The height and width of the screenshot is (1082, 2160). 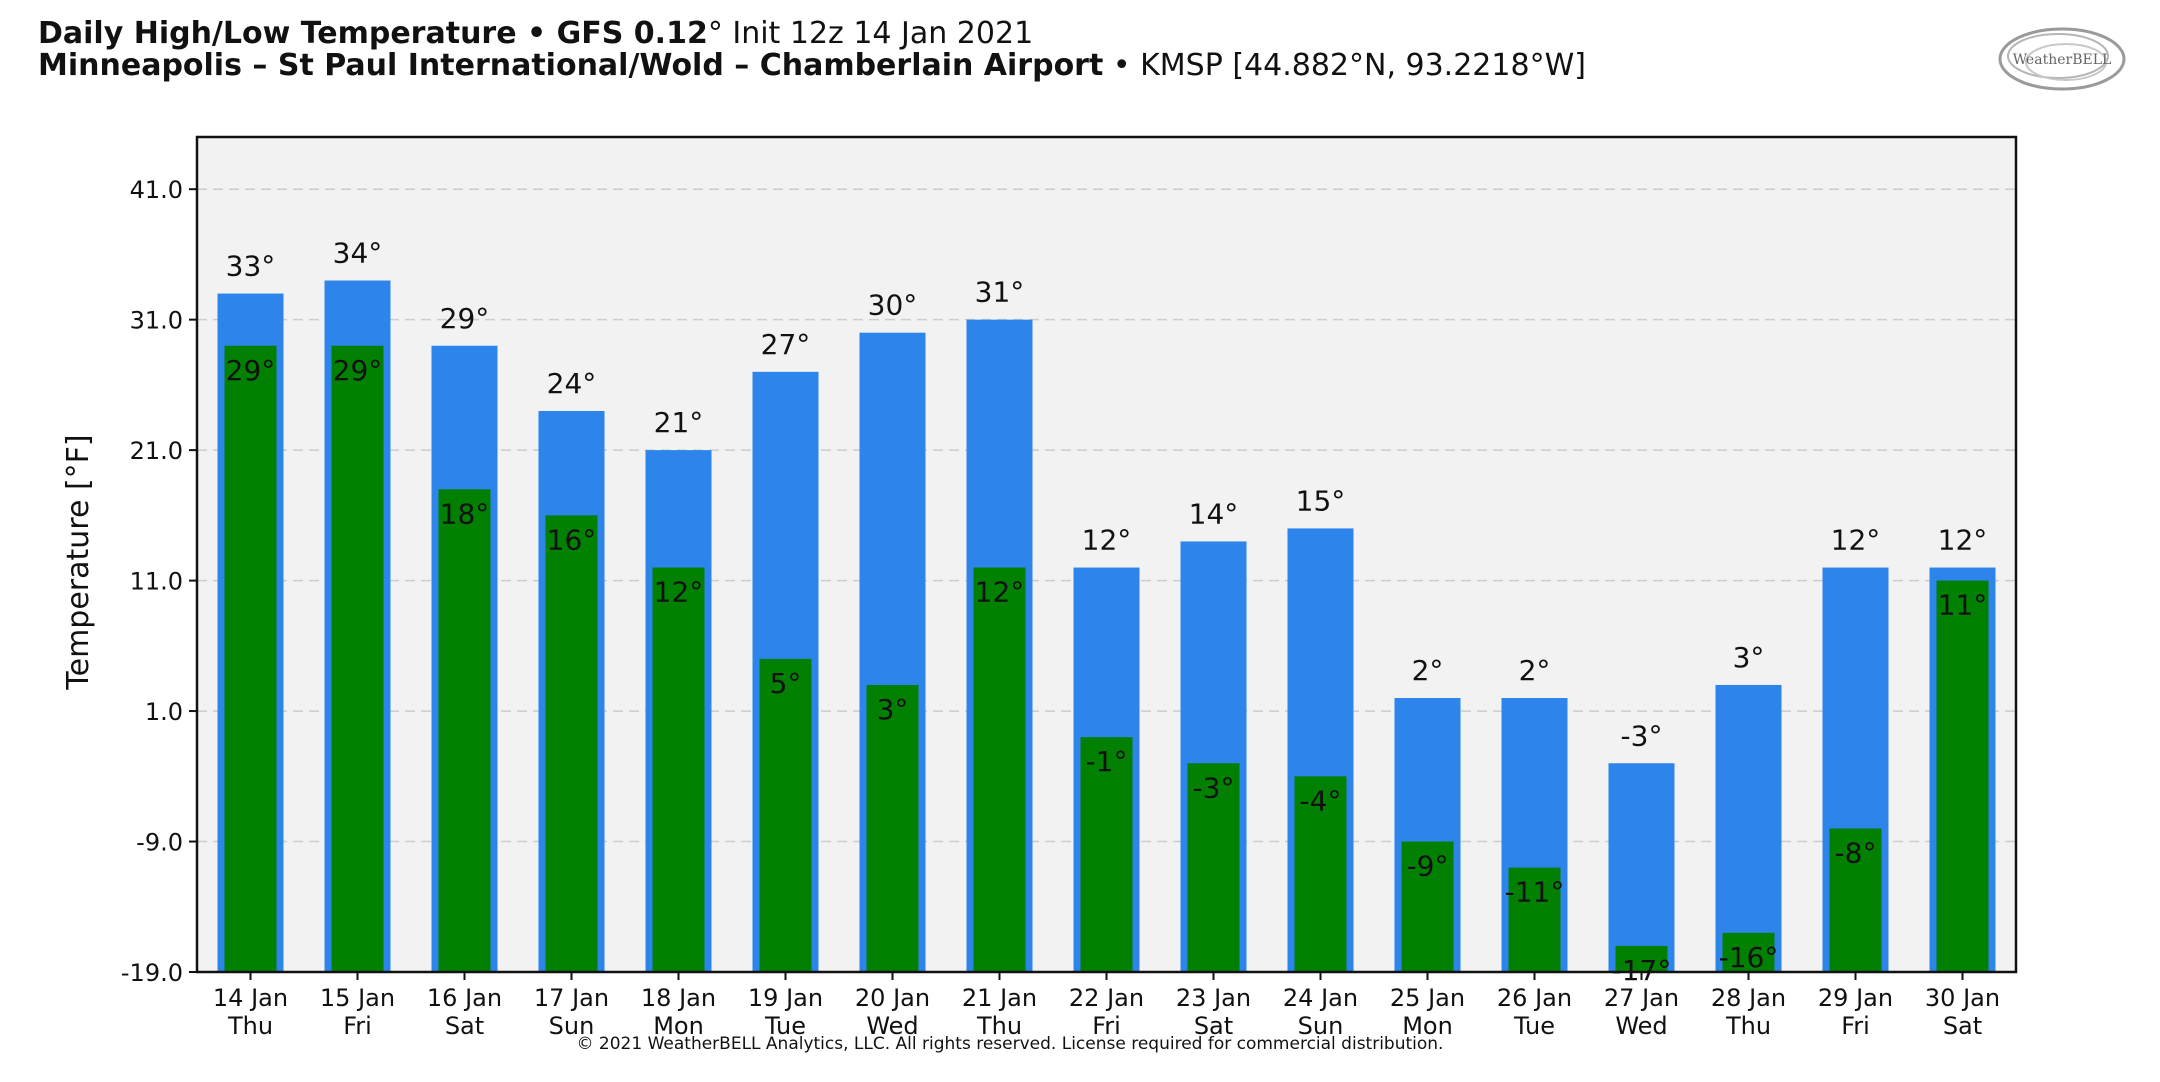 I want to click on y-axis-label: Temperature [°F], so click(x=78, y=562).